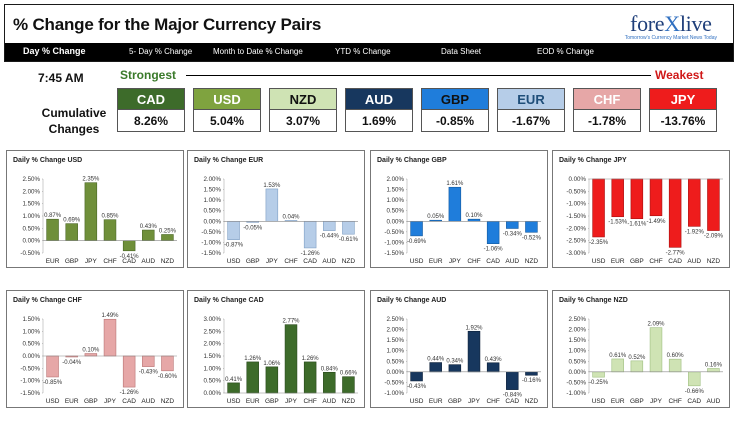 The image size is (738, 433). Describe the element at coordinates (54, 51) in the screenshot. I see `tab-day-change: Day % Change` at that location.